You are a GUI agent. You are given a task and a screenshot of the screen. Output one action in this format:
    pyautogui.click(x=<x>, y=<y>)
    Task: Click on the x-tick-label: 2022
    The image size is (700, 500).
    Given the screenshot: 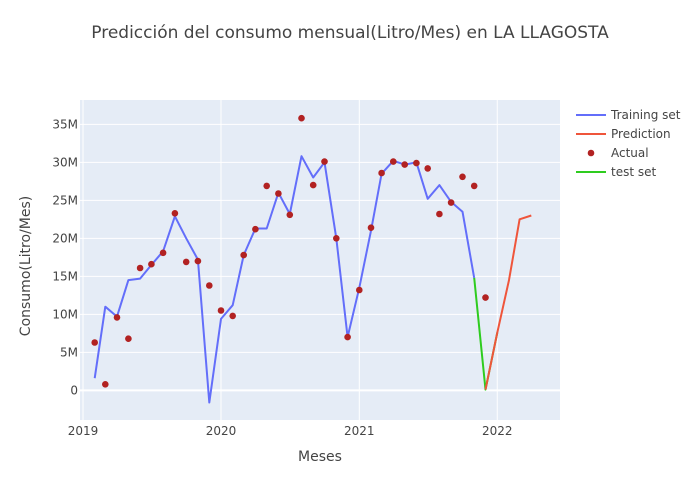 What is the action you would take?
    pyautogui.click(x=497, y=431)
    